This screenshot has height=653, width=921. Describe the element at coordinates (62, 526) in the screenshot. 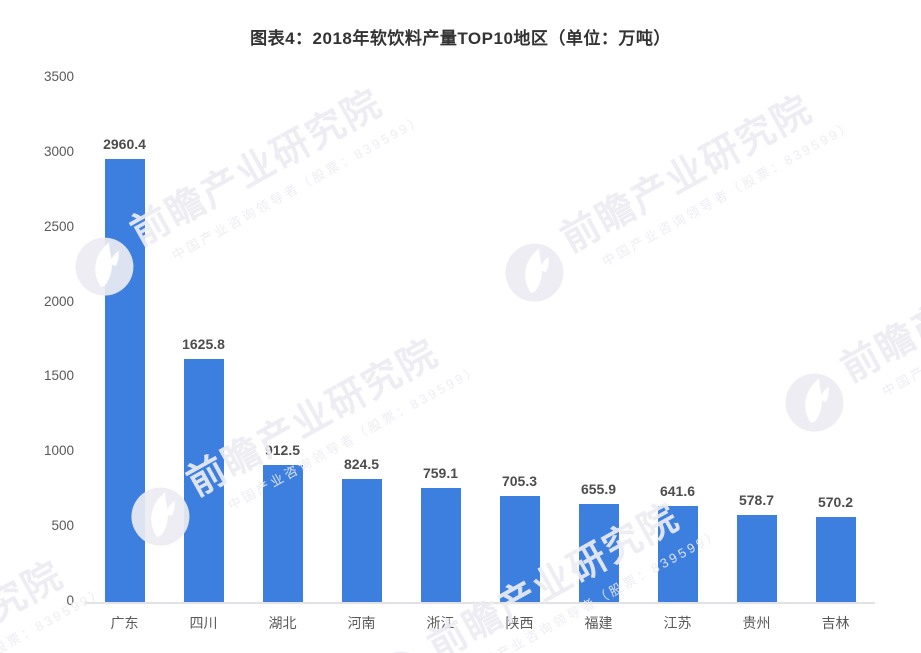

I see `y-axis-tick-label: 500` at that location.